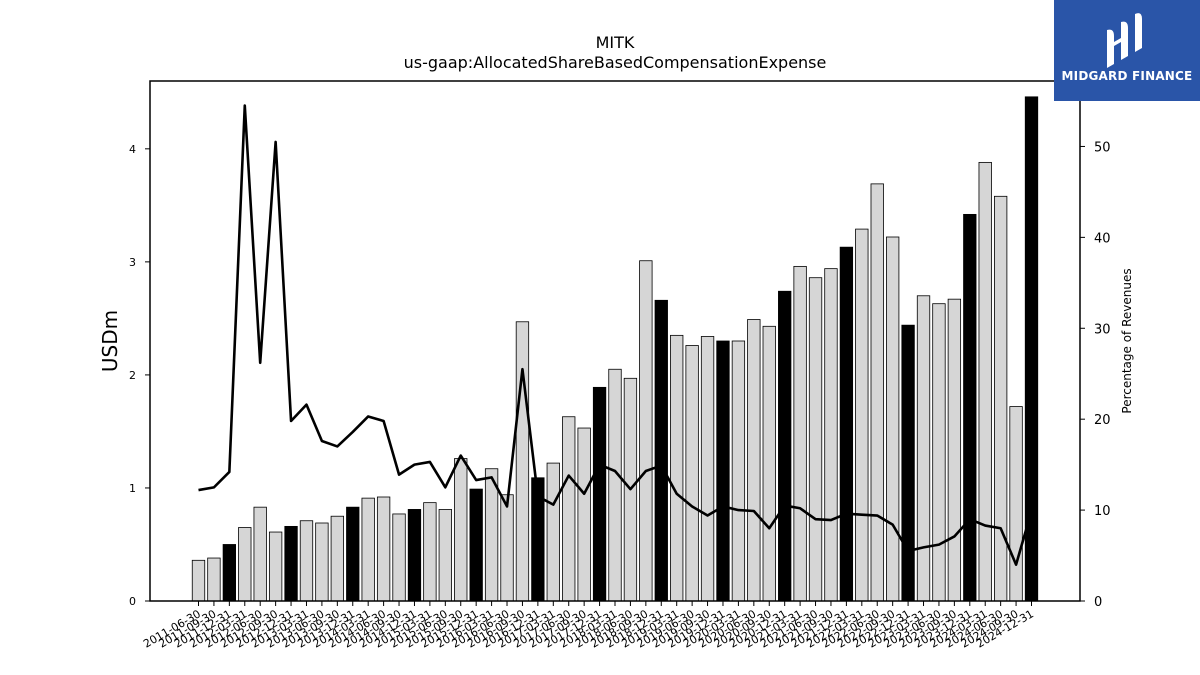 The height and width of the screenshot is (675, 1200). I want to click on y-axis-label-right: Percentage of Revenues, so click(1127, 340).